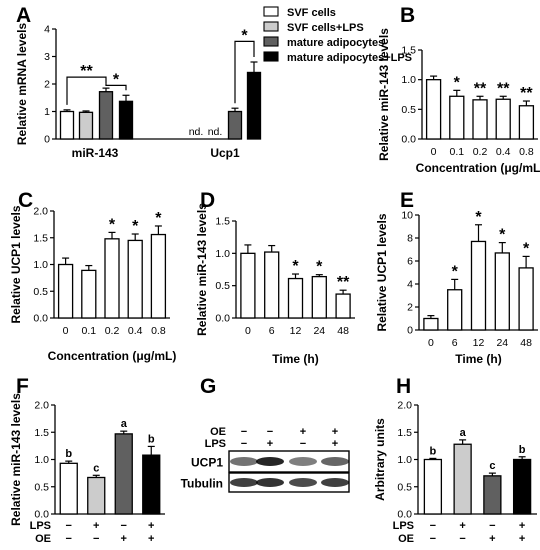  I want to click on y-axis-title: Arbitrary units, so click(380, 459).